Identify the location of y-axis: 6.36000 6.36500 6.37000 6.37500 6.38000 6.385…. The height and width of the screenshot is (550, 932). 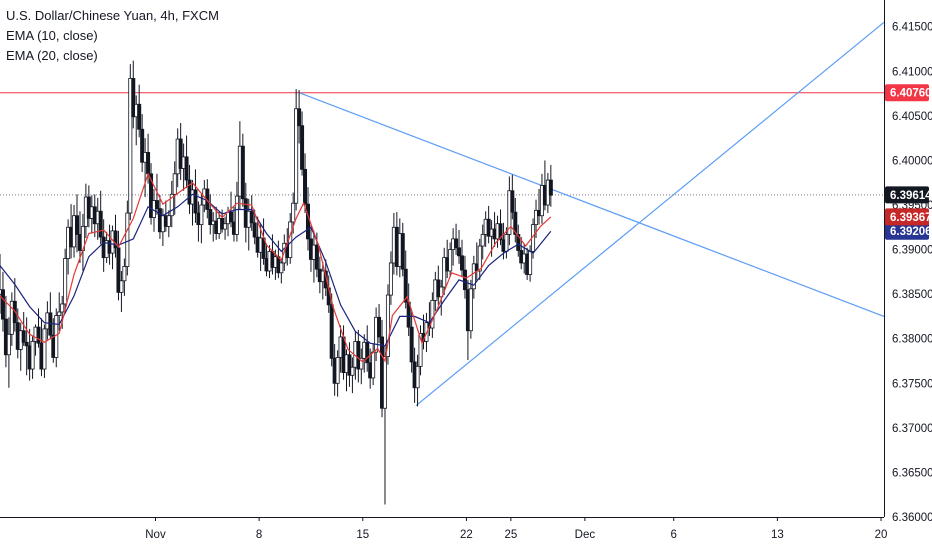
(912, 273).